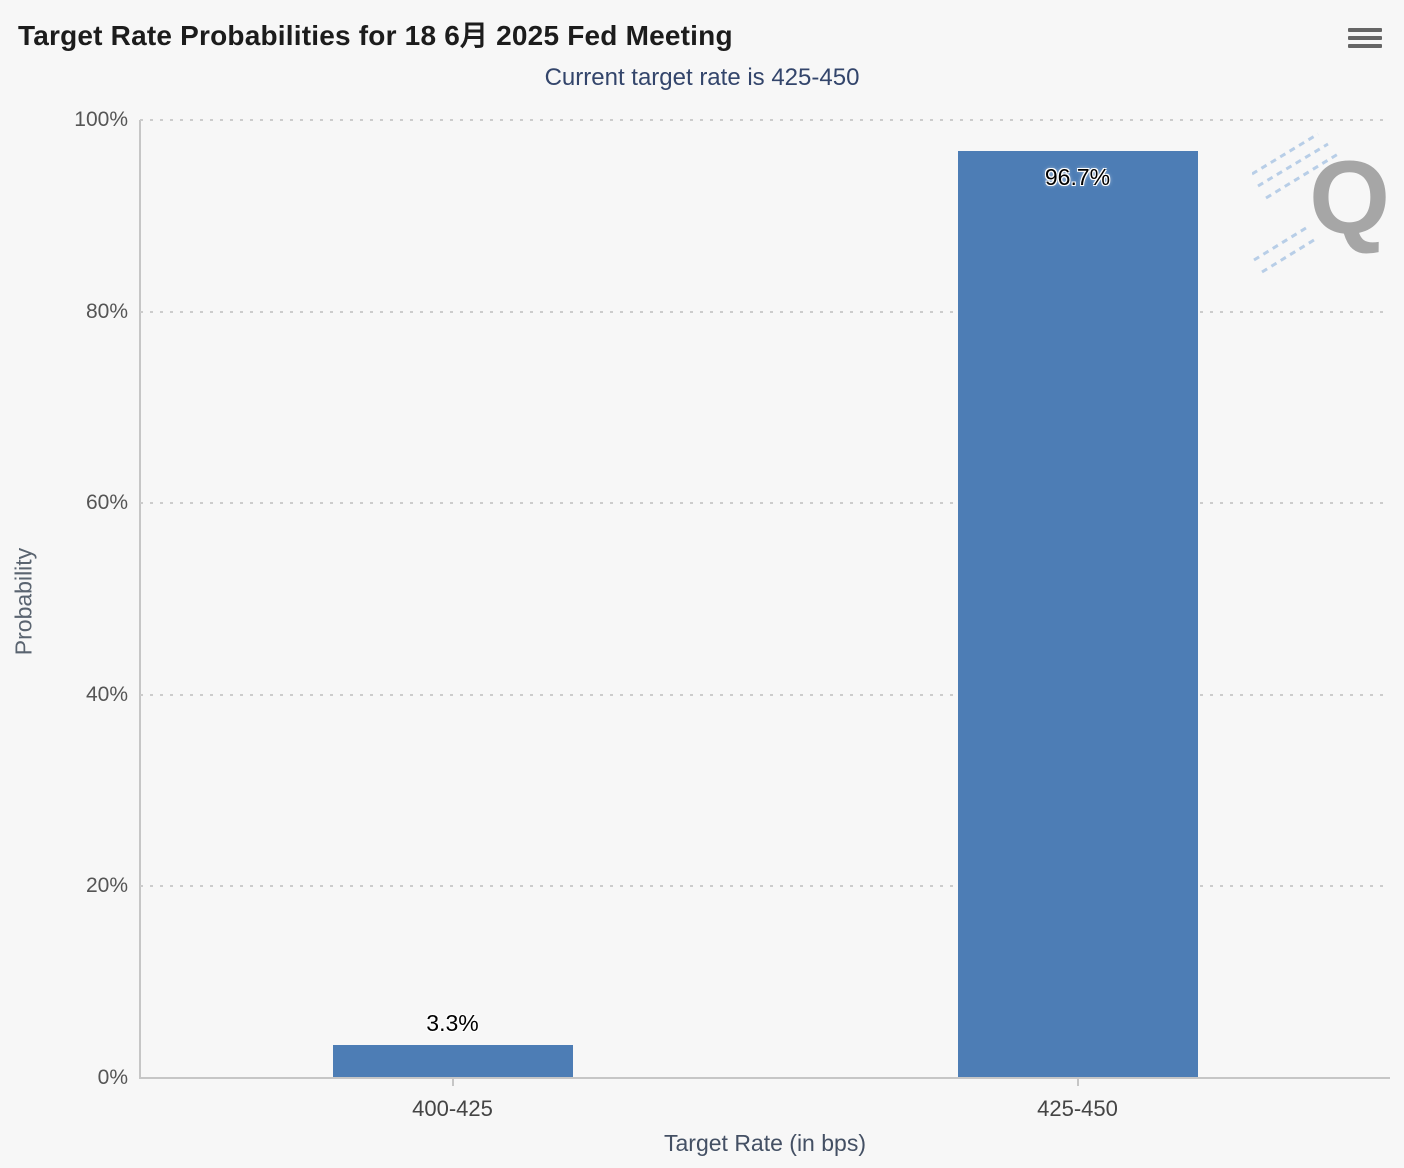  I want to click on chart-subtitle: Current target rate is 425-450, so click(702, 77).